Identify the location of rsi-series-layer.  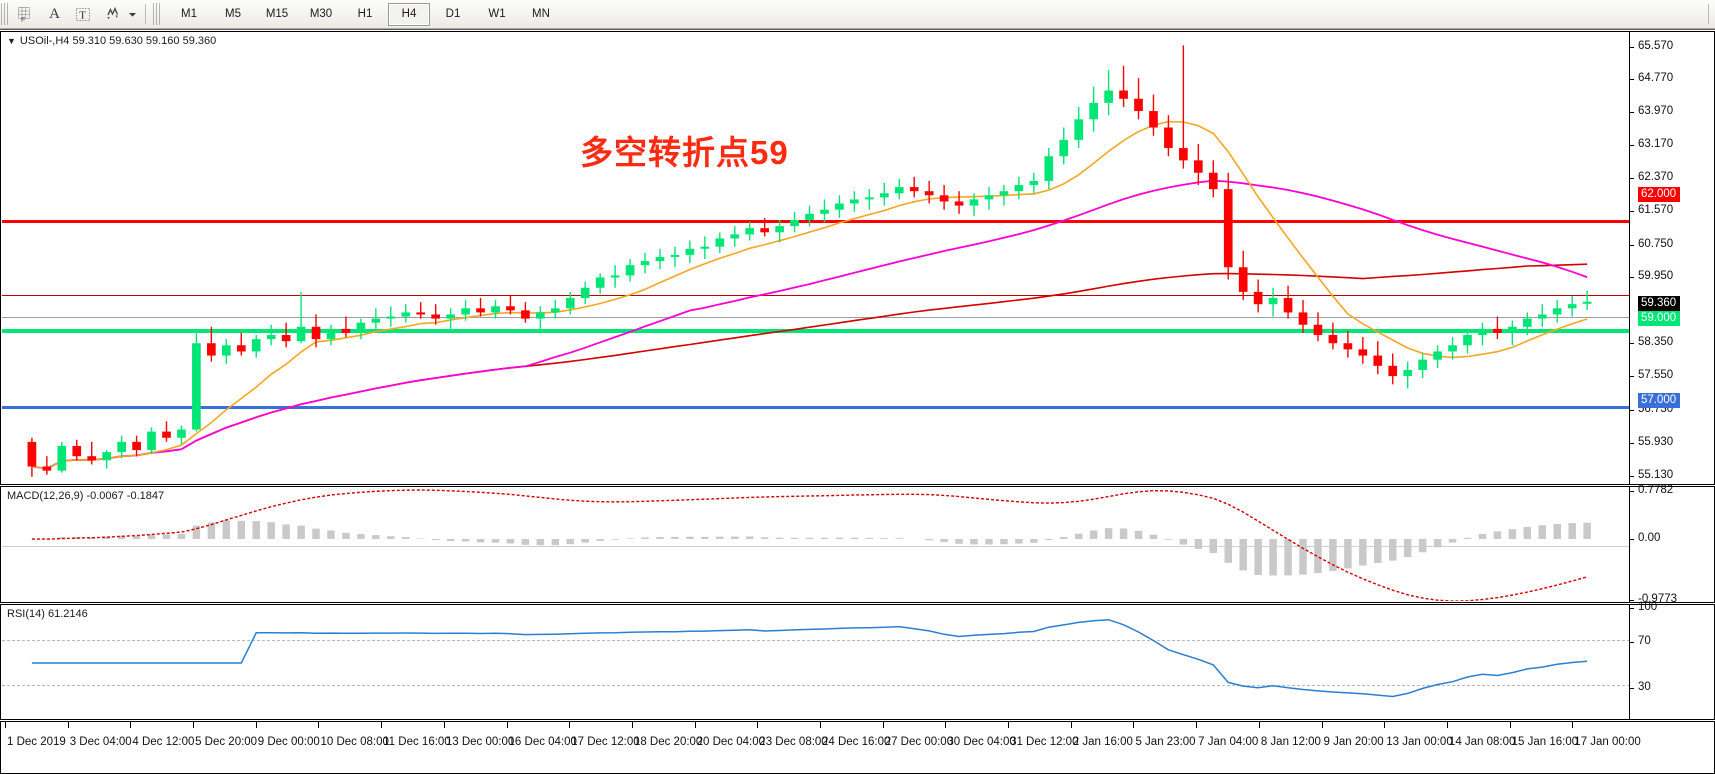
(809, 658).